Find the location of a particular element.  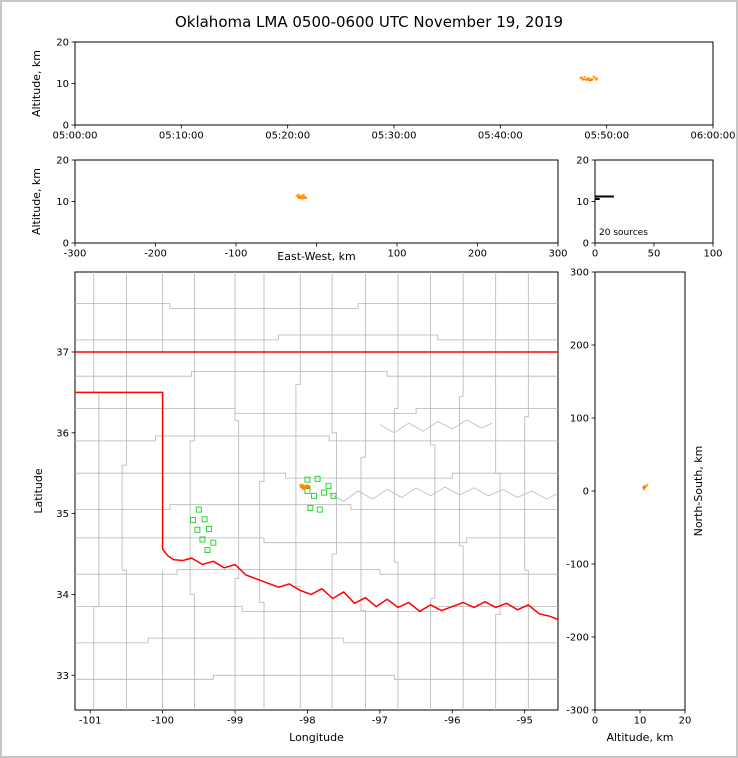

y-axis-label-right: North-South, km is located at coordinates (698, 491).